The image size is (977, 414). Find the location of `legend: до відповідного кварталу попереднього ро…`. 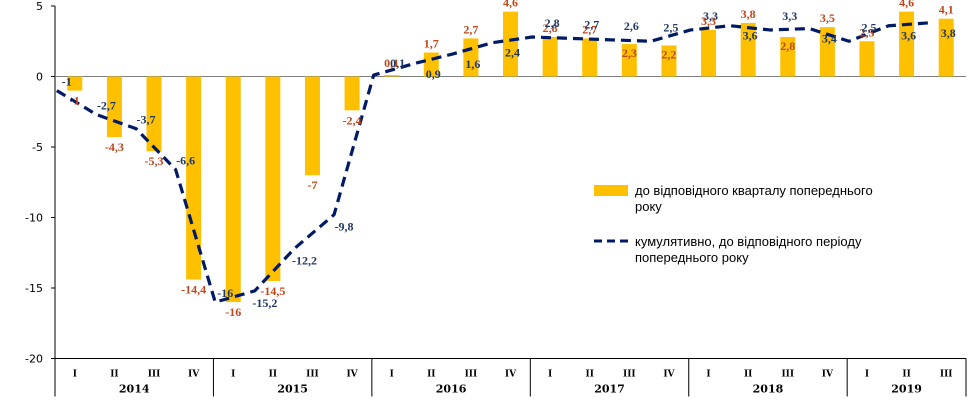

legend: до відповідного кварталу попереднього ро… is located at coordinates (733, 224).